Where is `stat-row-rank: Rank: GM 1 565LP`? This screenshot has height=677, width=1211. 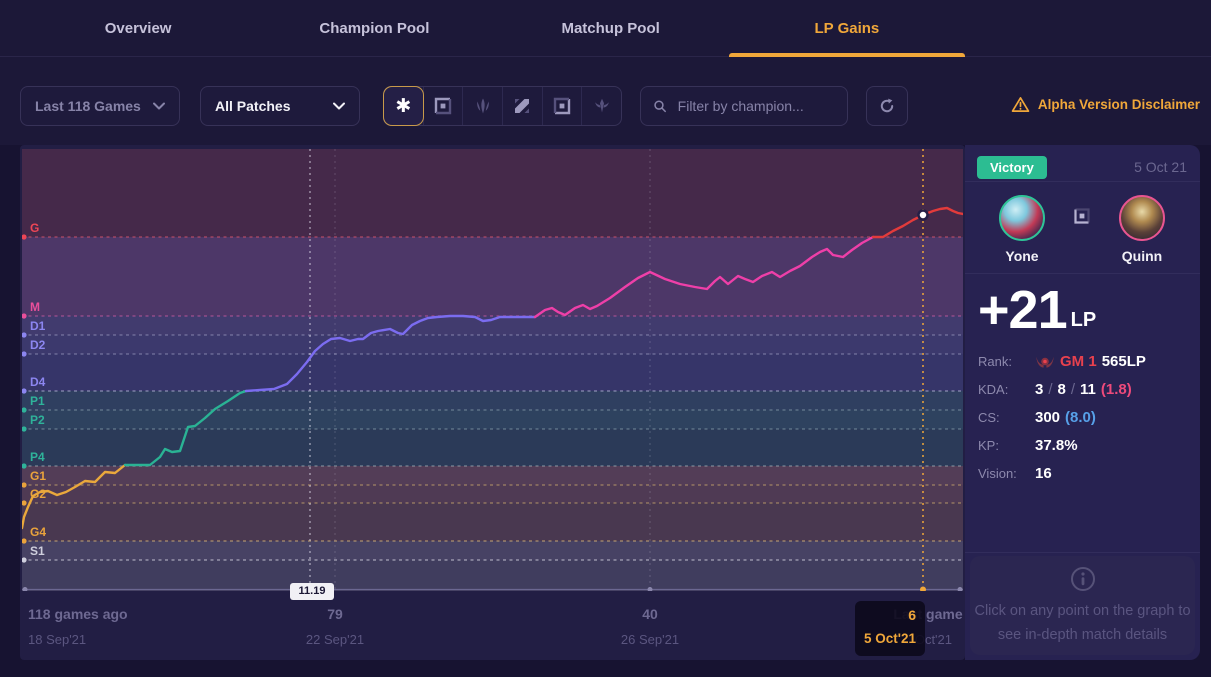
stat-row-rank: Rank: GM 1 565LP is located at coordinates (1084, 362).